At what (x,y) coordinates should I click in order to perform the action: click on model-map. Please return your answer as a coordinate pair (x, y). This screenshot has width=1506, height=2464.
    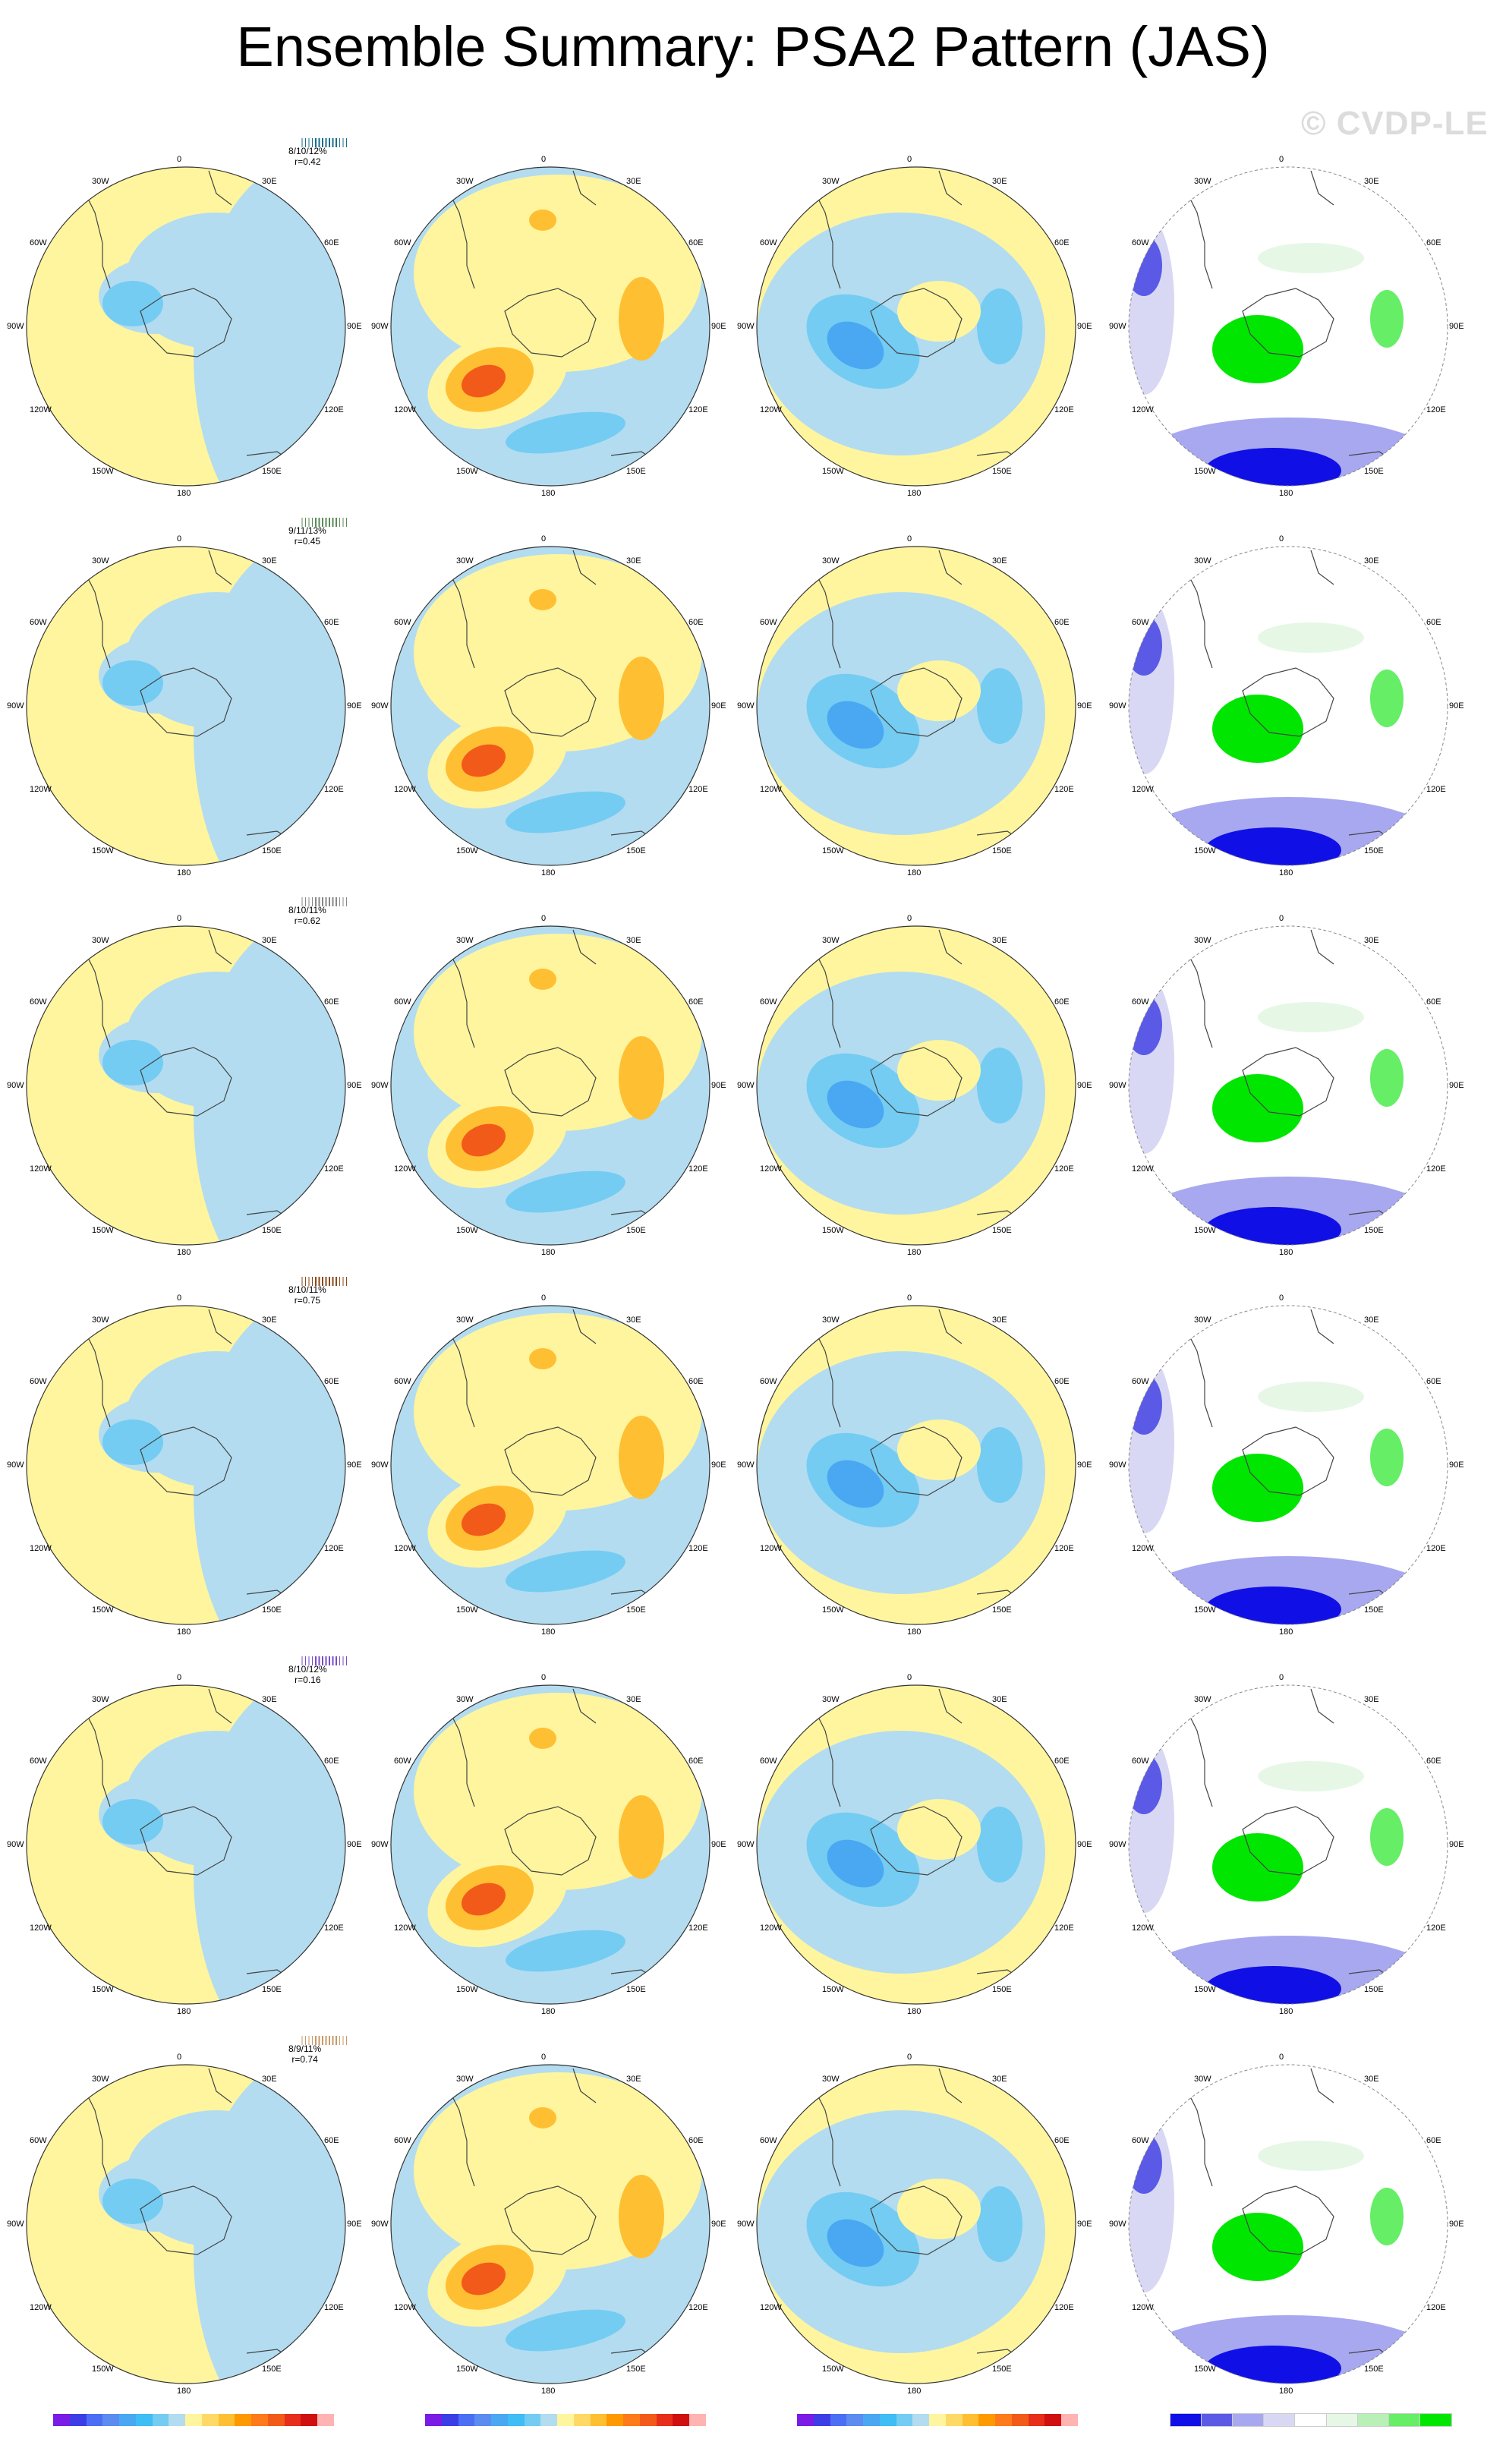
    Looking at the image, I should click on (186, 2224).